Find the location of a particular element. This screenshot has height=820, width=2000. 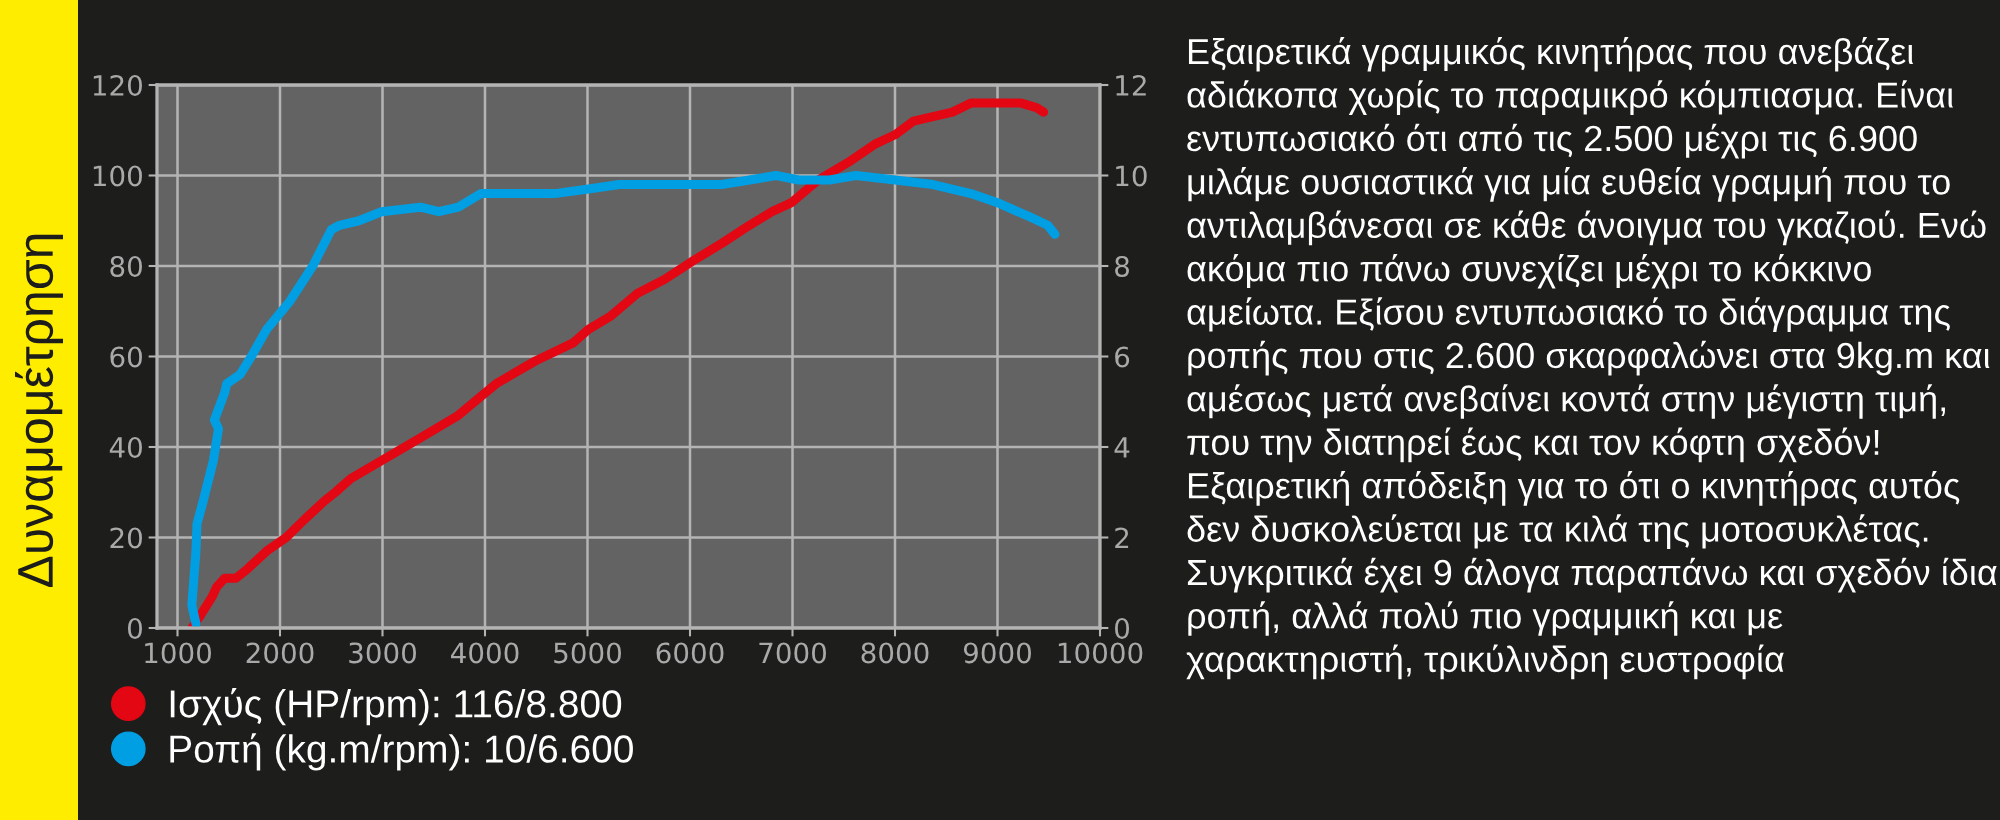

legend-label: Ισχύς (HP/rpm): 116/8.800 is located at coordinates (396, 707).